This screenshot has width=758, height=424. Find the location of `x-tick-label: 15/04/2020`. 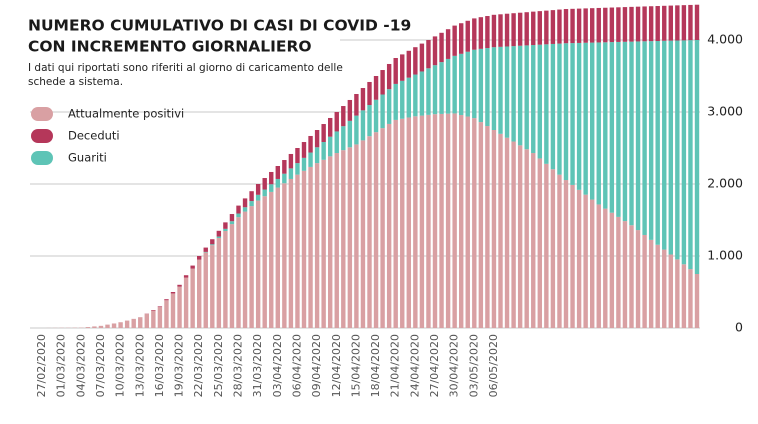

x-tick-label: 15/04/2020 is located at coordinates (355, 365).